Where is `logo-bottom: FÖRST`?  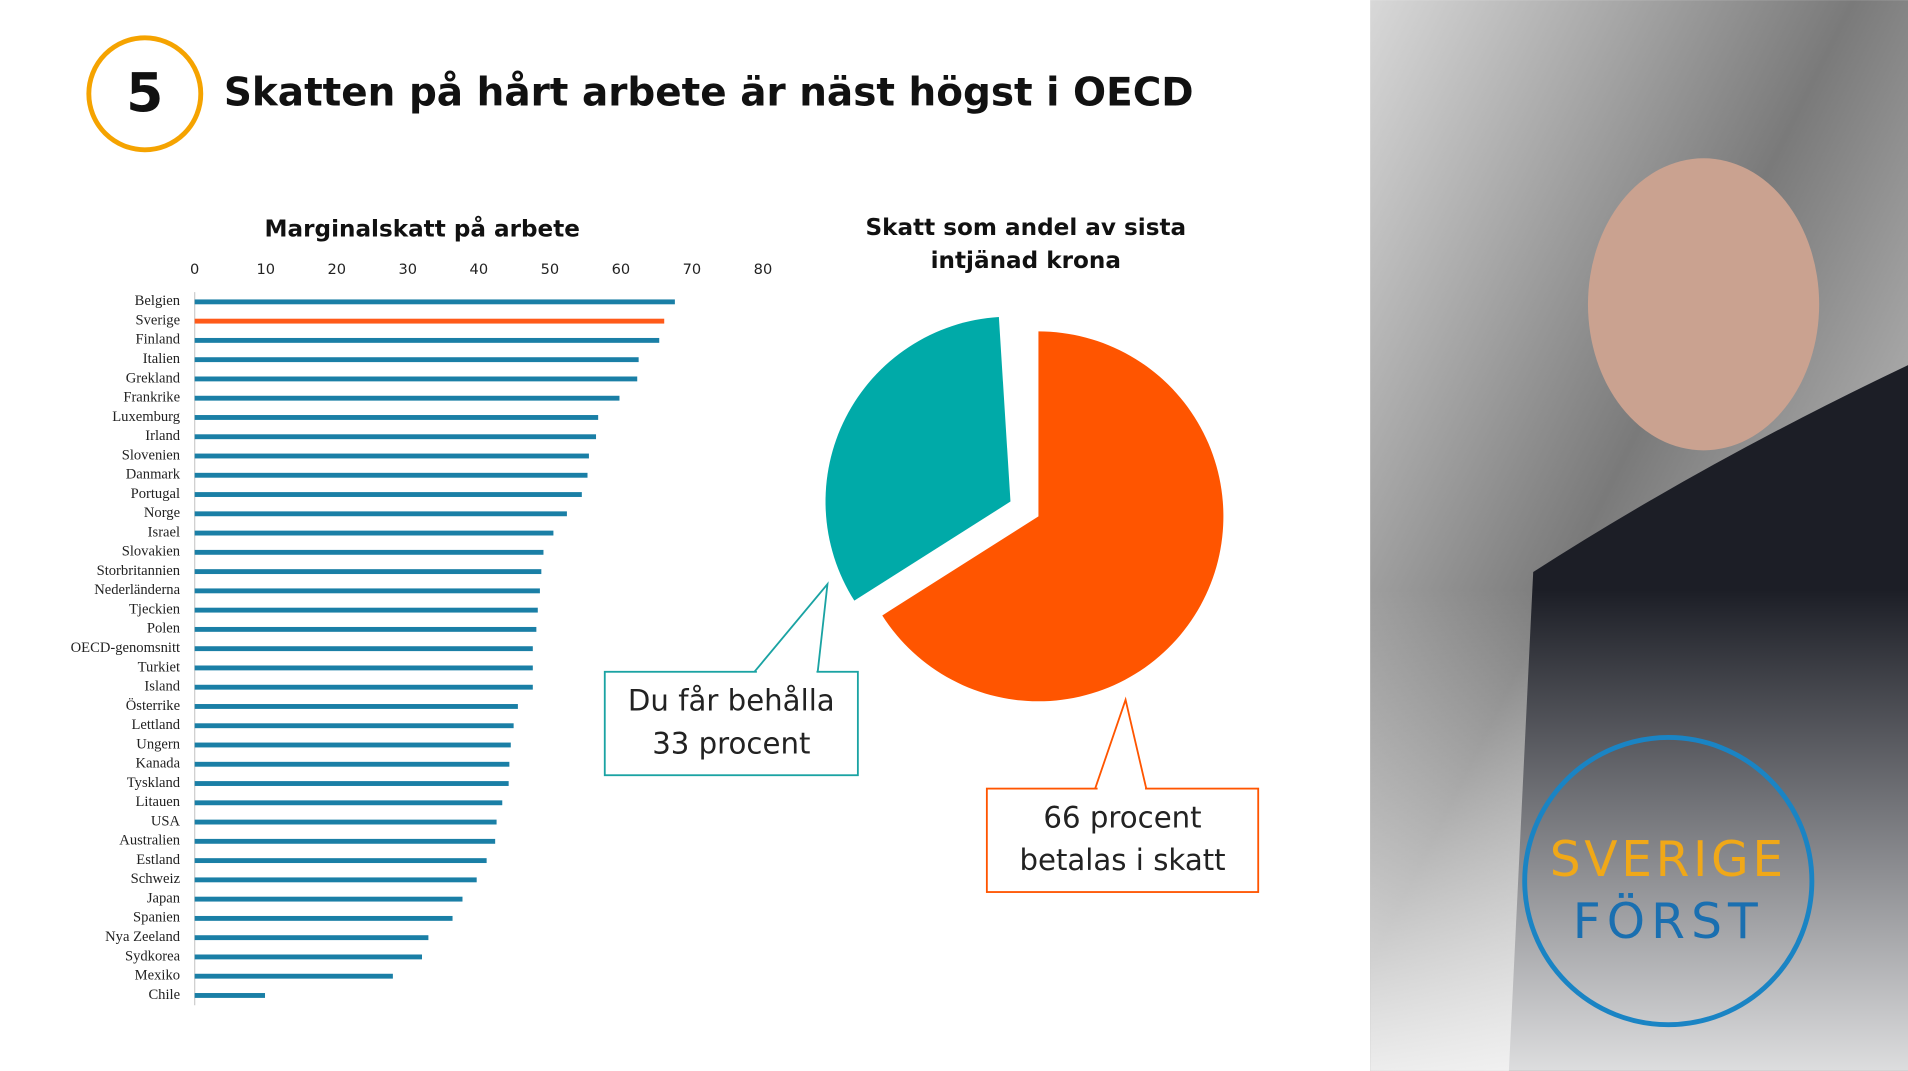 logo-bottom: FÖRST is located at coordinates (1668, 922).